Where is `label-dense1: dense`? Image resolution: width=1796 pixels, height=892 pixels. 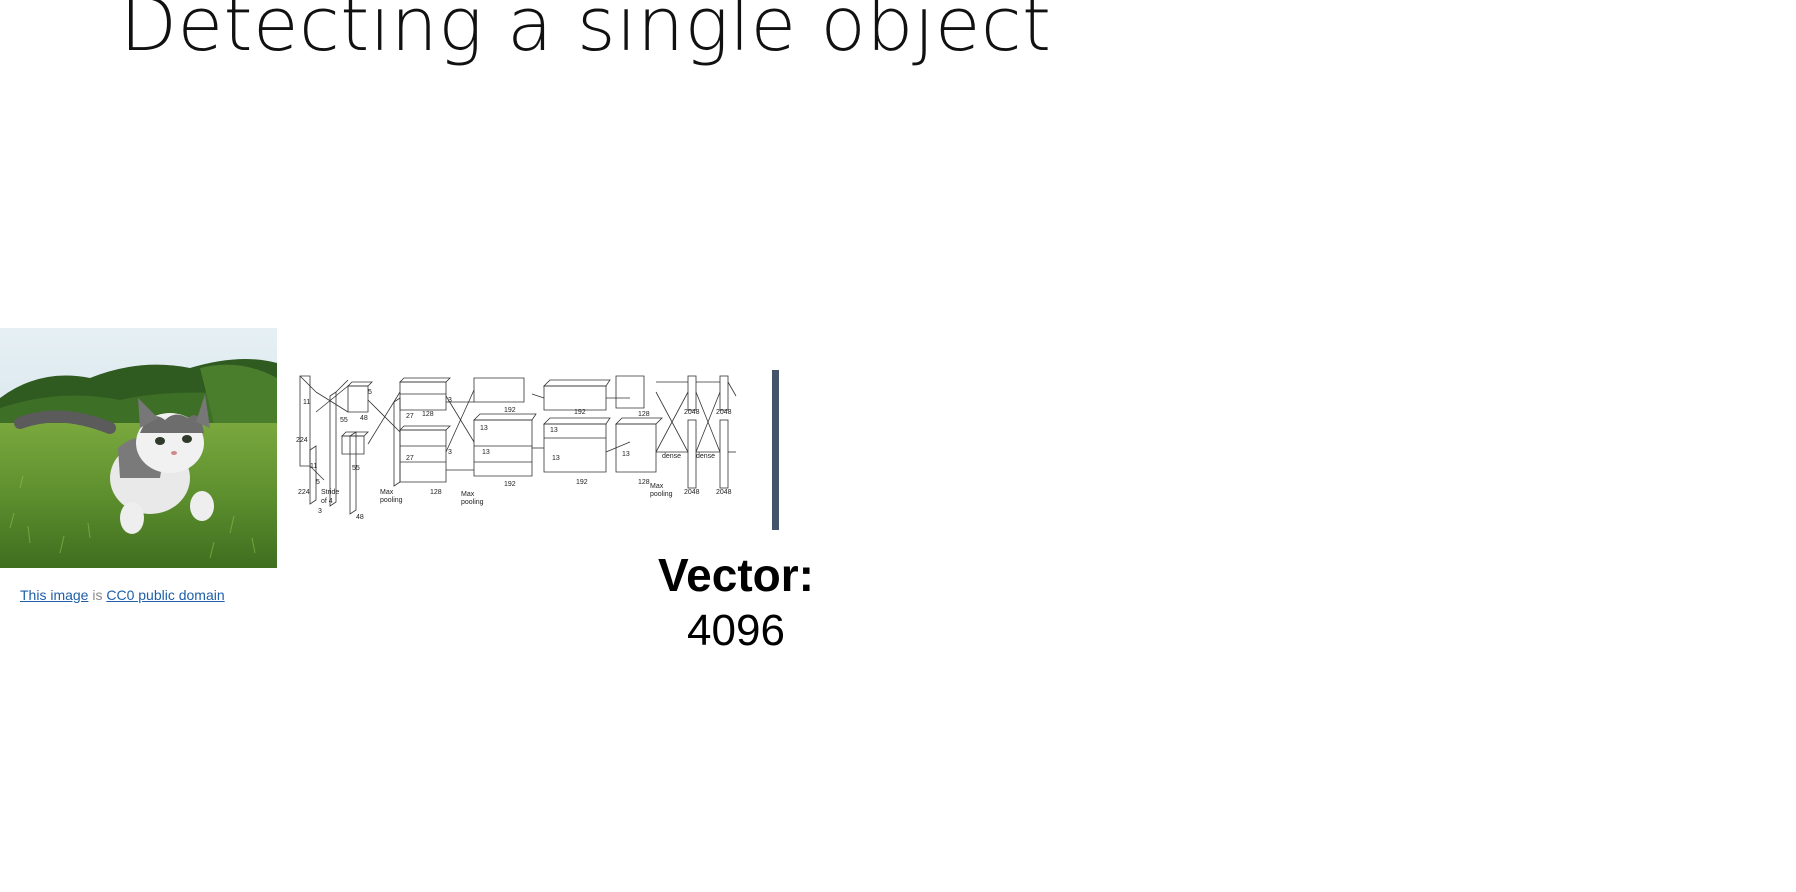
label-dense1: dense is located at coordinates (671, 456).